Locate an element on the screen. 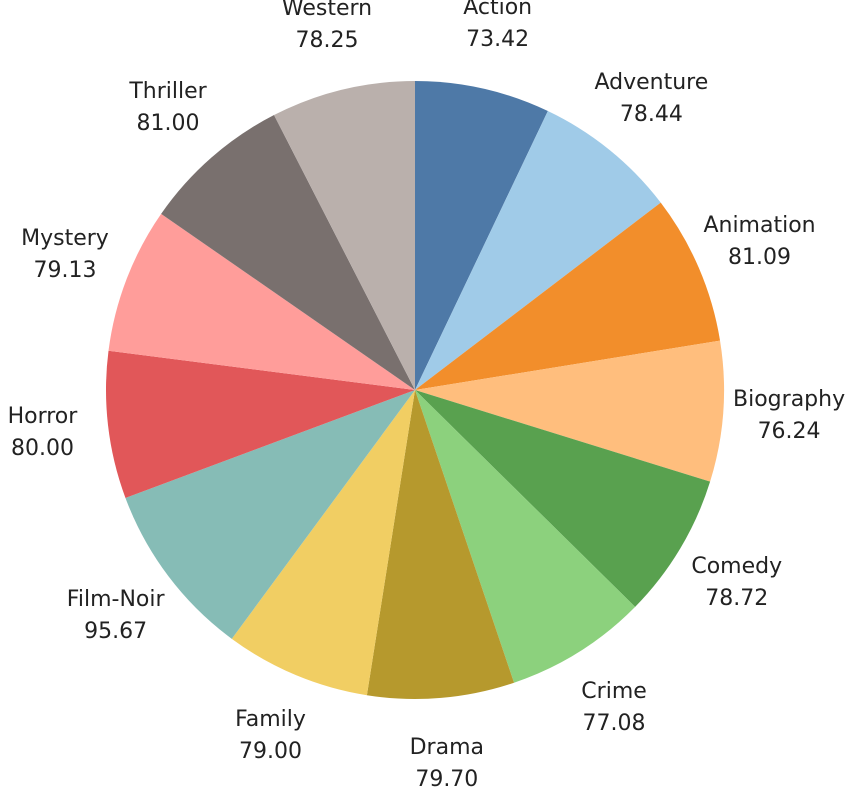 The width and height of the screenshot is (855, 796). pie-slice-film-noir is located at coordinates (270, 514).